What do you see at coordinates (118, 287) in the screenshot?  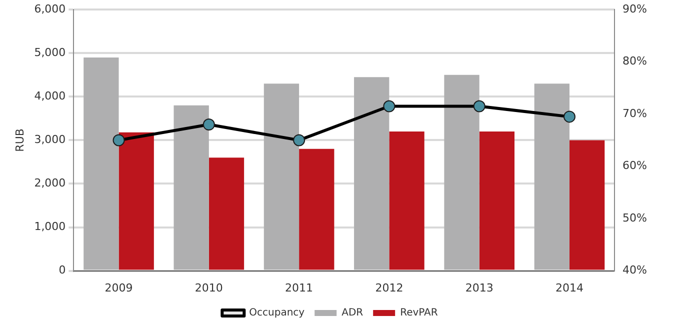 I see `x-tick-label: 2009` at bounding box center [118, 287].